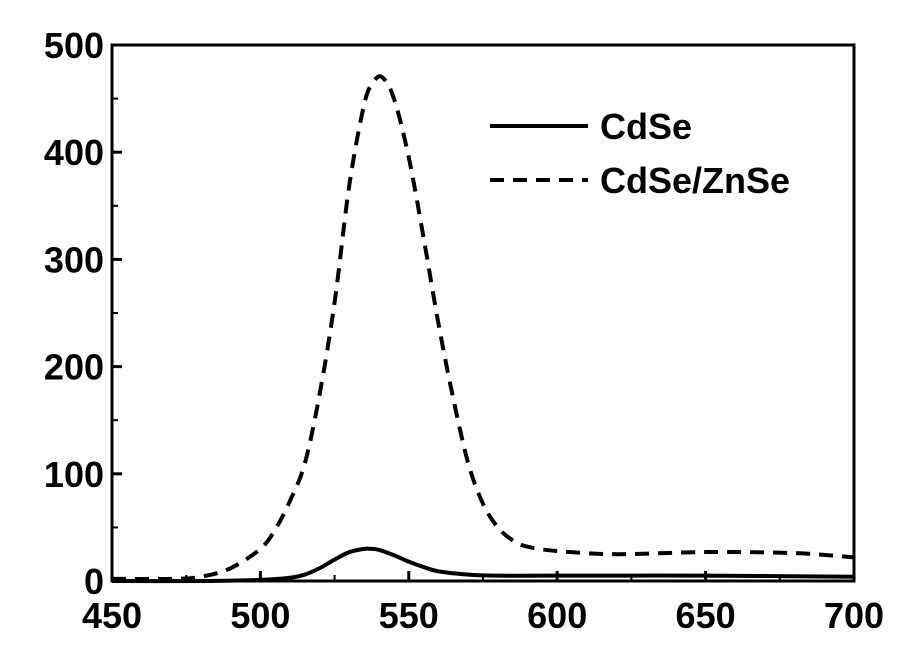 The height and width of the screenshot is (647, 920). I want to click on y-tick-label: 400, so click(74, 152).